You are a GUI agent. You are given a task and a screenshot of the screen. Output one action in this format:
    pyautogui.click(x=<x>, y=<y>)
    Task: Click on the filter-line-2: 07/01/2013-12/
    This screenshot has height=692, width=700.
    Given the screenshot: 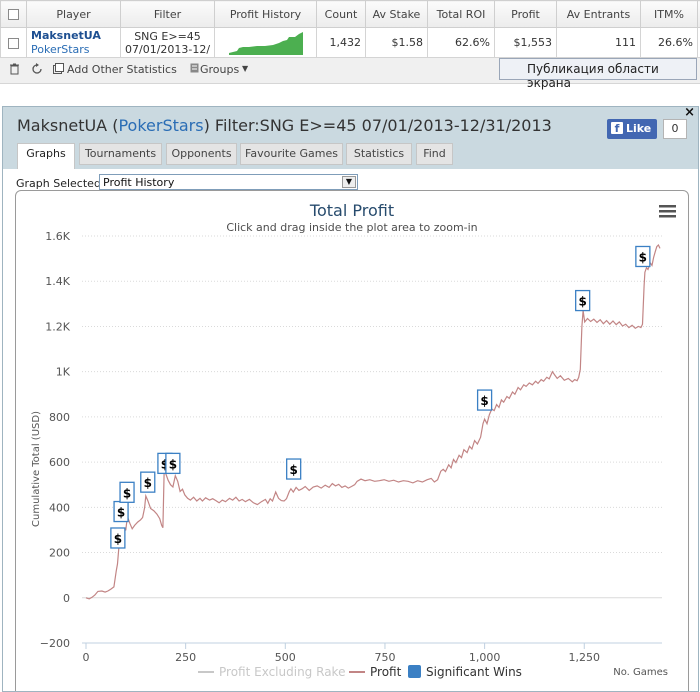 What is the action you would take?
    pyautogui.click(x=168, y=49)
    